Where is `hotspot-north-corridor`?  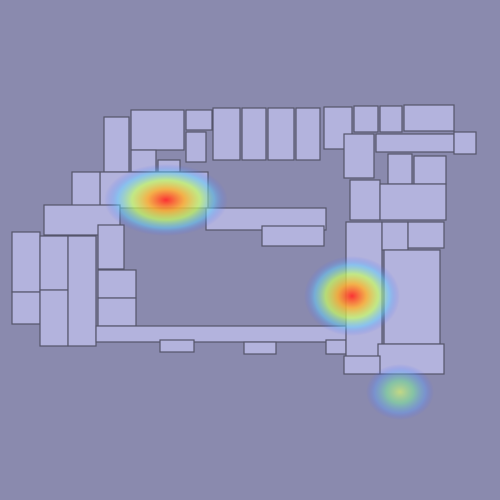
hotspot-north-corridor is located at coordinates (166, 200).